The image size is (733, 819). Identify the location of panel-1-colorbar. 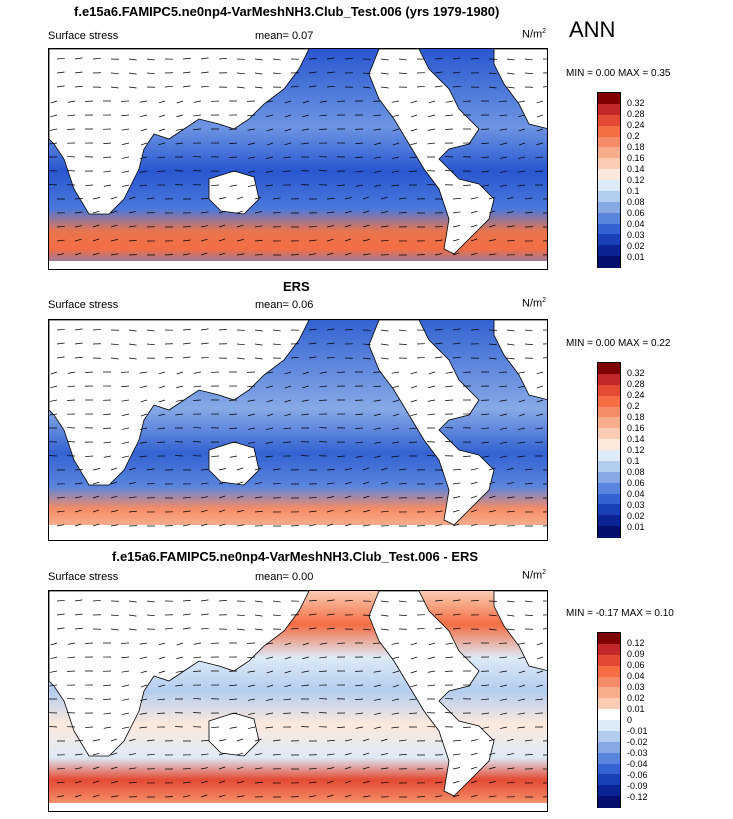
(609, 180).